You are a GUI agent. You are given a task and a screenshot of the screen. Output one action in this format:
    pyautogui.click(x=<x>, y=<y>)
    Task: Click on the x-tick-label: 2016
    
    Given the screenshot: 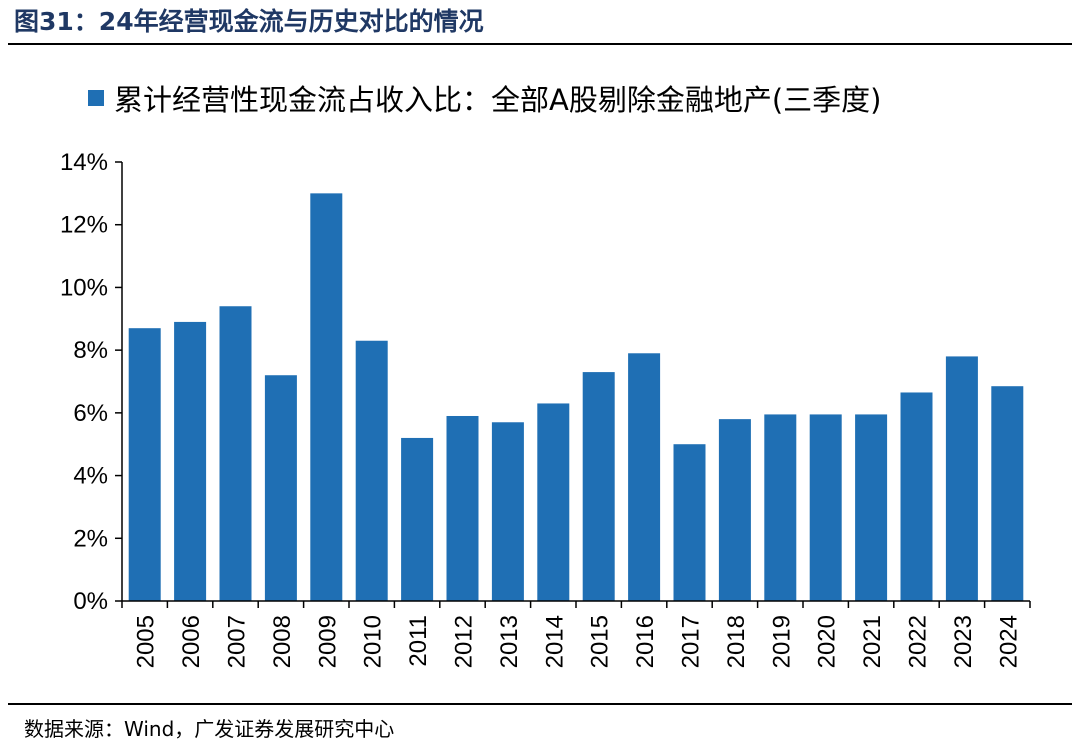 What is the action you would take?
    pyautogui.click(x=645, y=641)
    